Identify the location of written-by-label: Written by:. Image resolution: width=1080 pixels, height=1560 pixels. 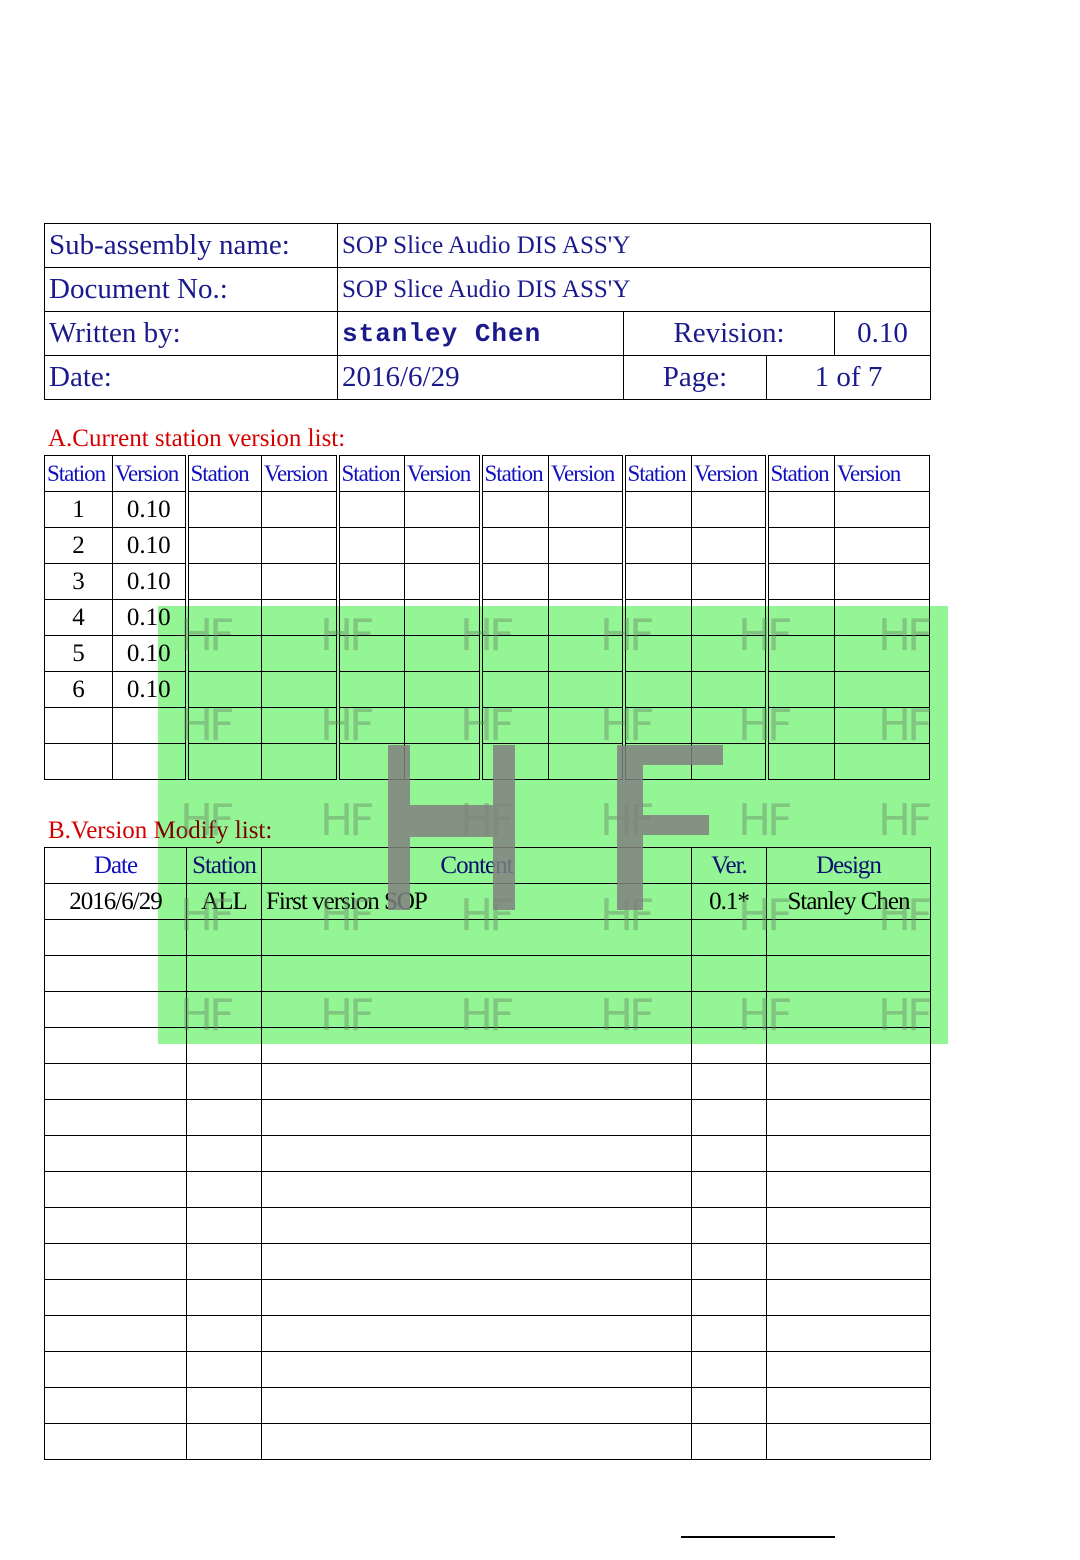
(191, 333).